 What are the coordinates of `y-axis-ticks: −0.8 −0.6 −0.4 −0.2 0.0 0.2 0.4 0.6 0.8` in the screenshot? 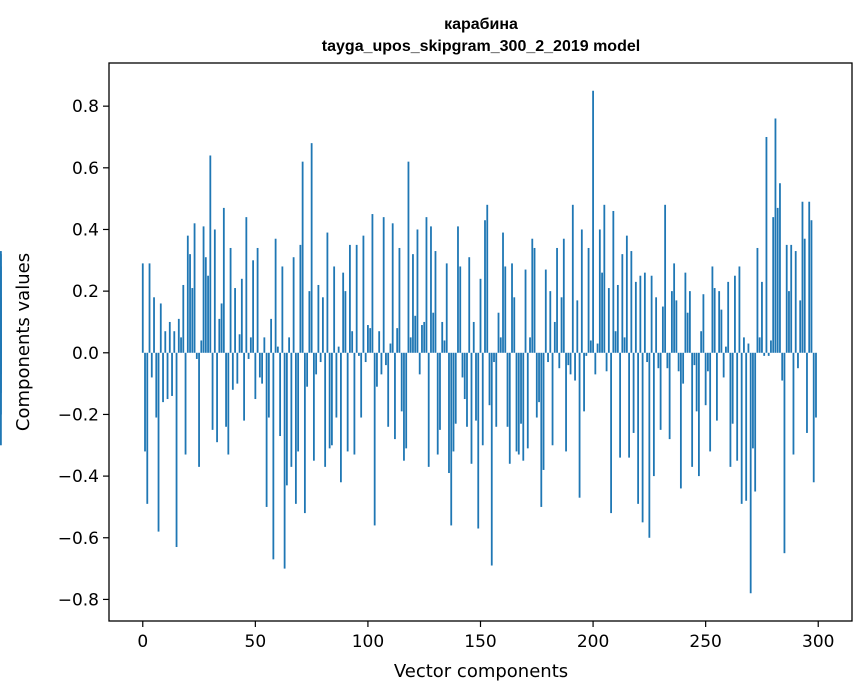 It's located at (83, 353).